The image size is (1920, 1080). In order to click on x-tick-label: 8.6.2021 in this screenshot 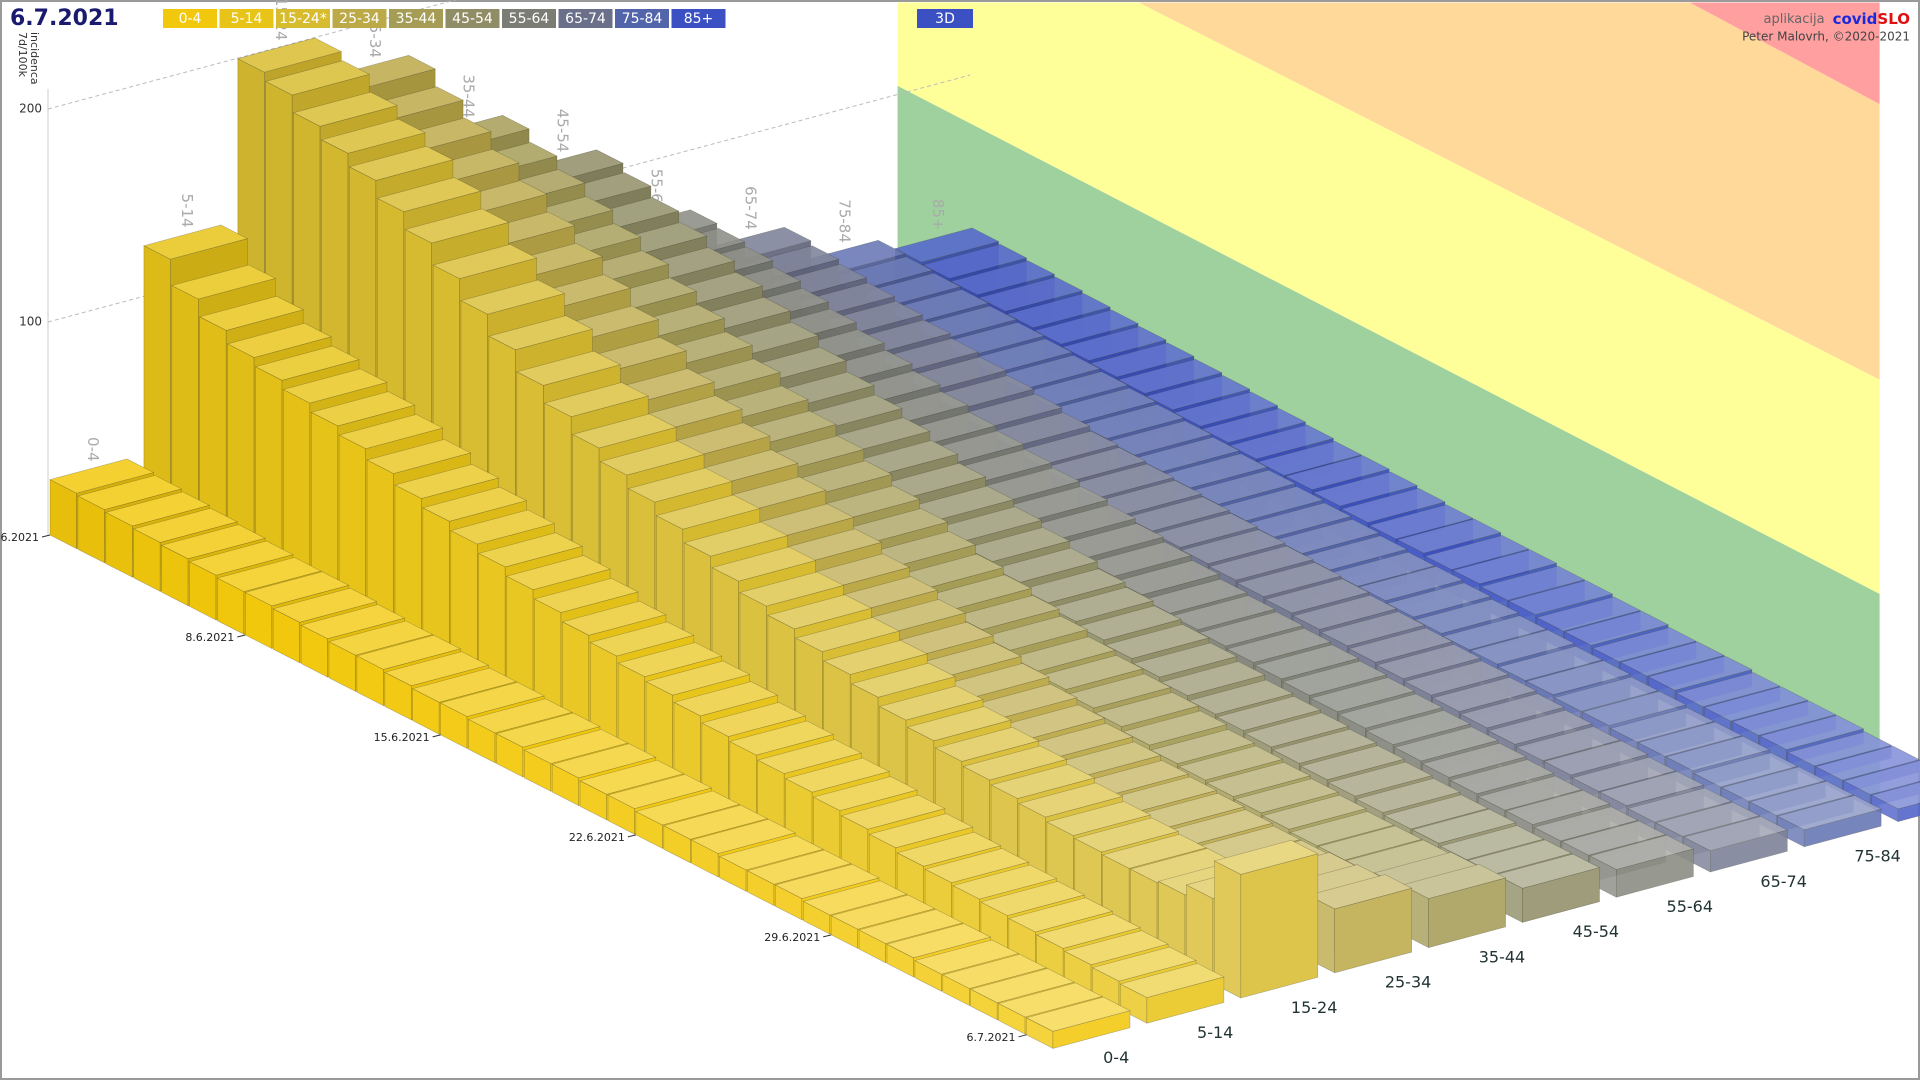, I will do `click(209, 637)`.